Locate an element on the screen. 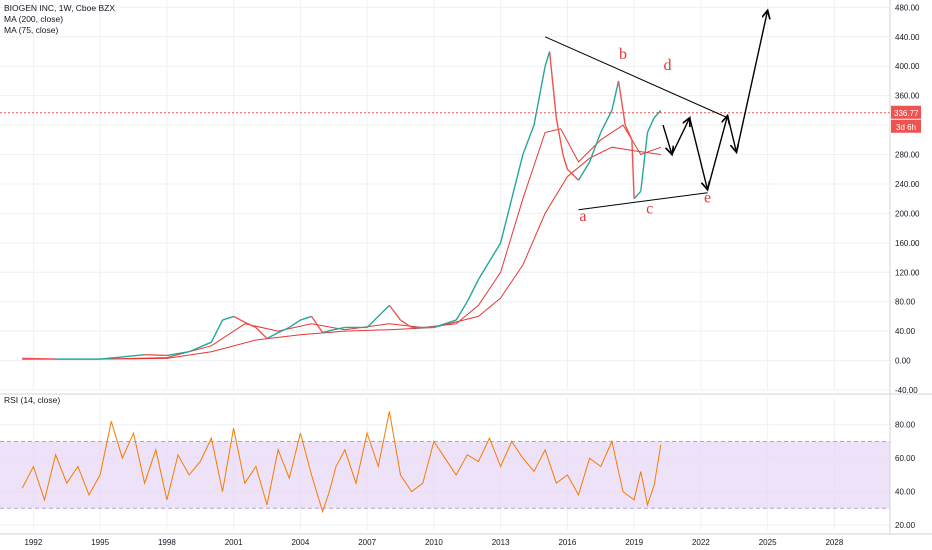  rsi-tick-label: 60.00 is located at coordinates (905, 458).